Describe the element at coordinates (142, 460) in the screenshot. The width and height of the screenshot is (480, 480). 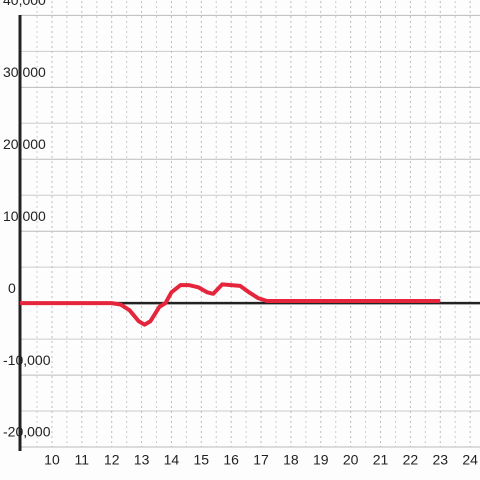
I see `x-tick-label: 13` at that location.